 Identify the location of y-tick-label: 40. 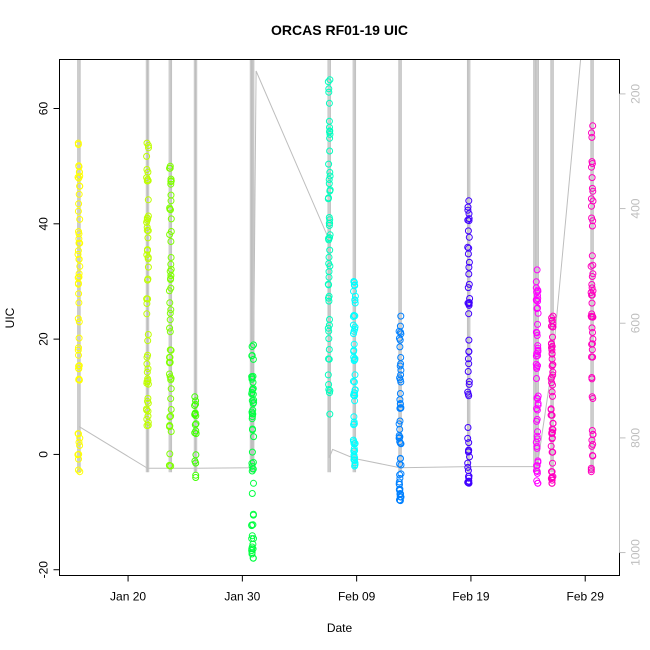
(44, 224).